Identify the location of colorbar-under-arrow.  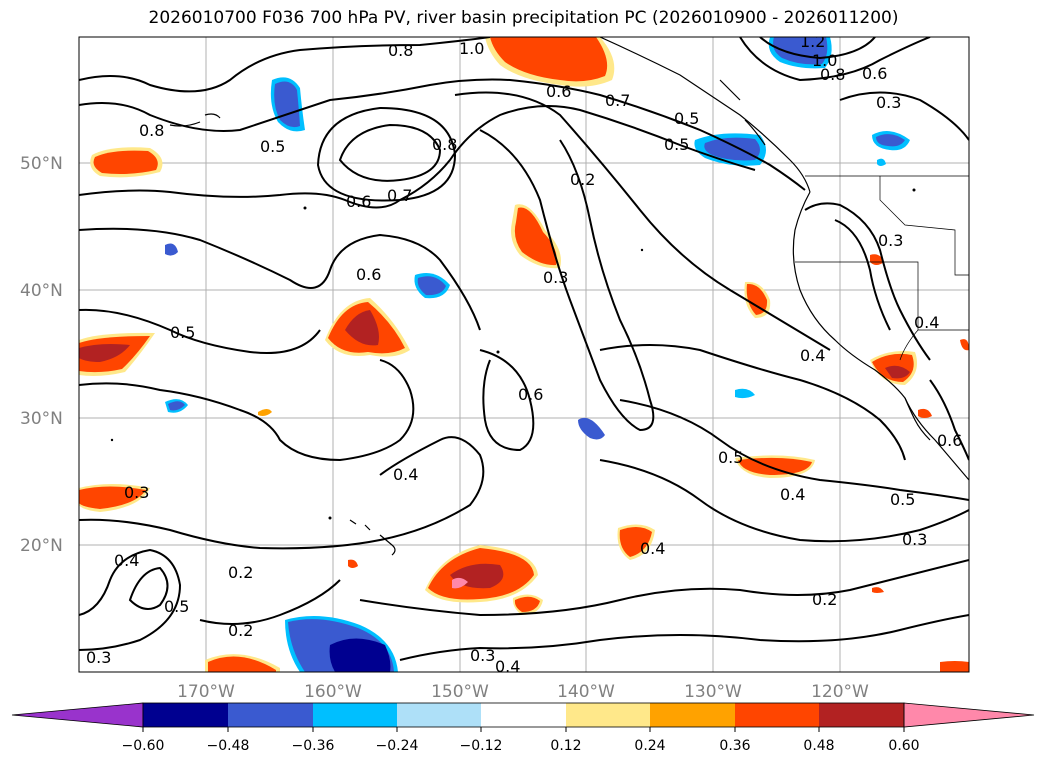
(77, 715).